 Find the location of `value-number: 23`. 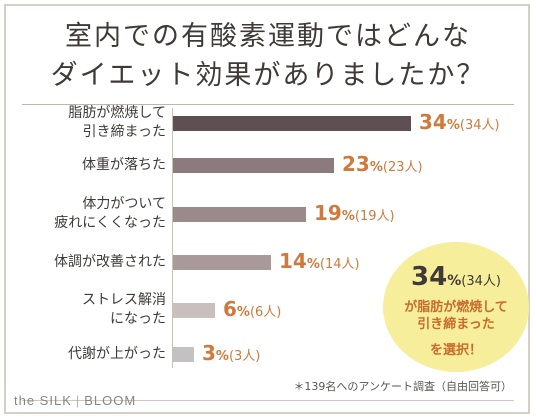

value-number: 23 is located at coordinates (356, 164).